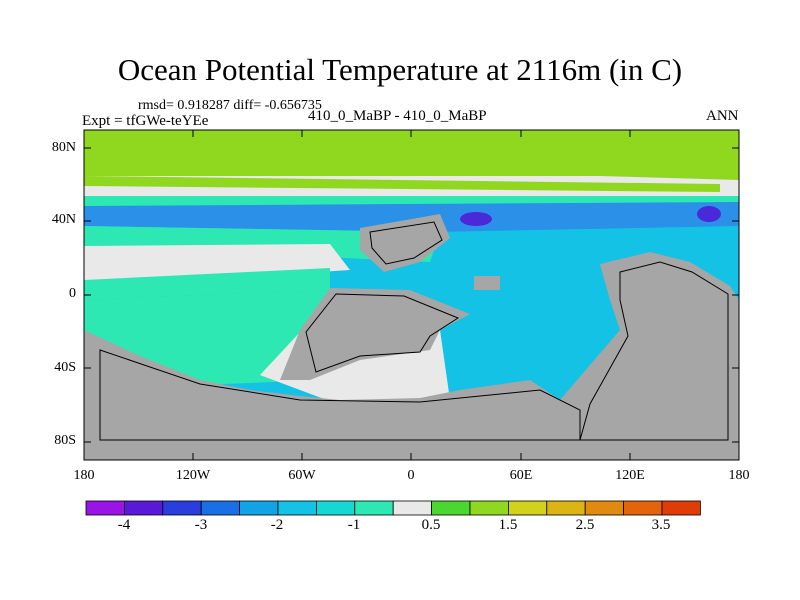 Image resolution: width=800 pixels, height=600 pixels. What do you see at coordinates (508, 525) in the screenshot?
I see `colorbar-label: 1.5` at bounding box center [508, 525].